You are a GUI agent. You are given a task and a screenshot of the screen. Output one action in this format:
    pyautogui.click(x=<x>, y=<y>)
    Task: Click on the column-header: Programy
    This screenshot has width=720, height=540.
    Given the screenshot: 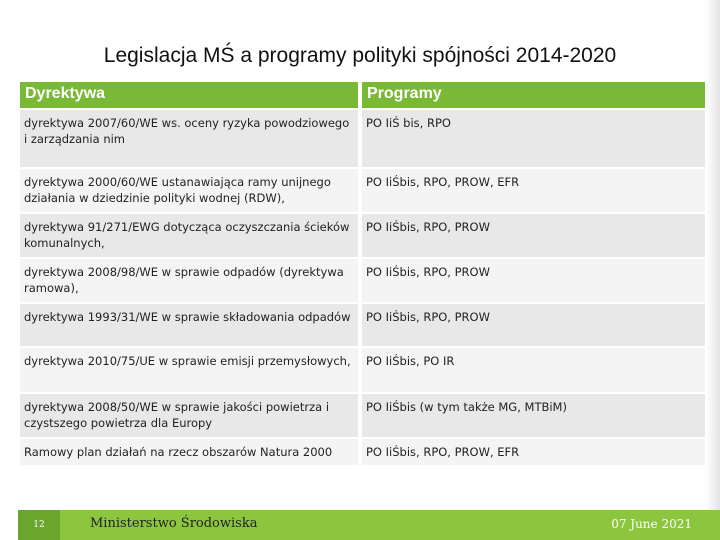 What is the action you would take?
    pyautogui.click(x=533, y=95)
    